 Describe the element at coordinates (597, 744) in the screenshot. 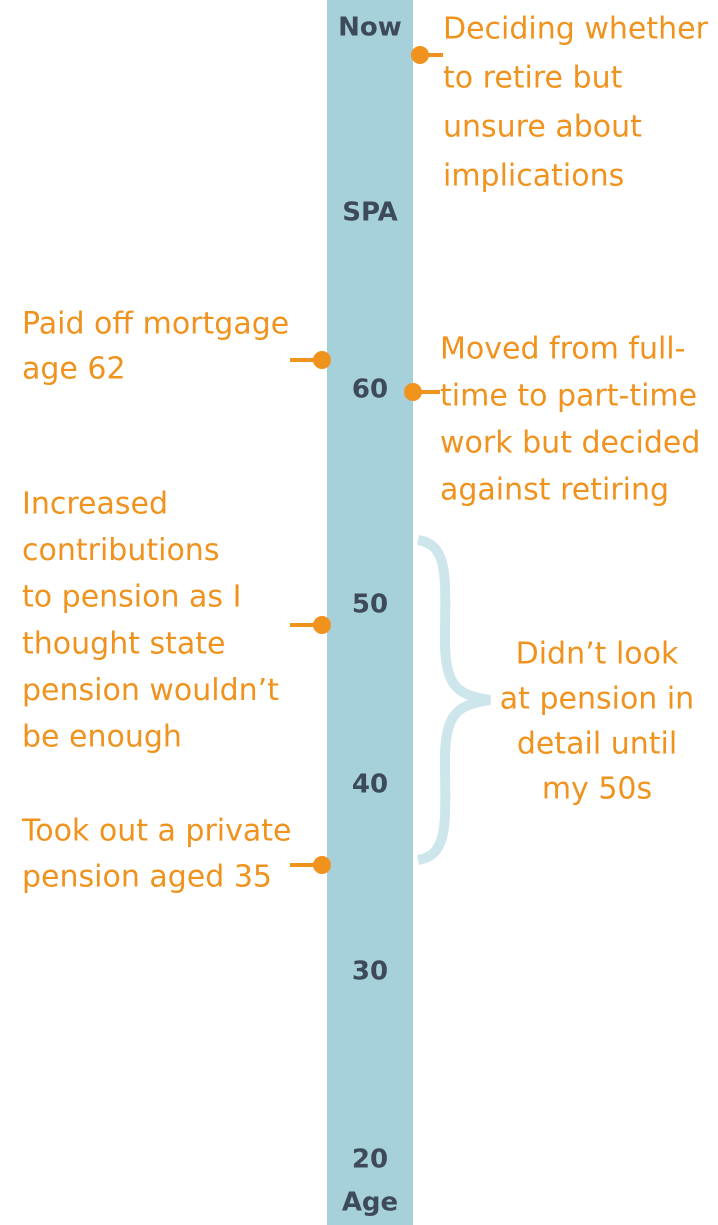

I see `note-text: detail until` at that location.